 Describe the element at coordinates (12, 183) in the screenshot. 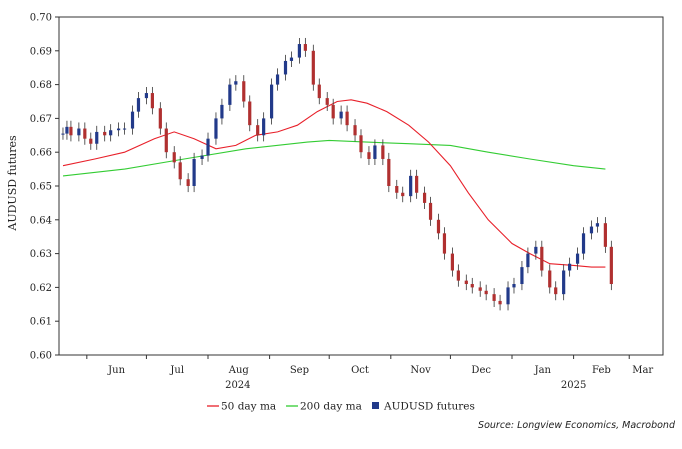

I see `y-axis-title: AUDUSD futures` at that location.